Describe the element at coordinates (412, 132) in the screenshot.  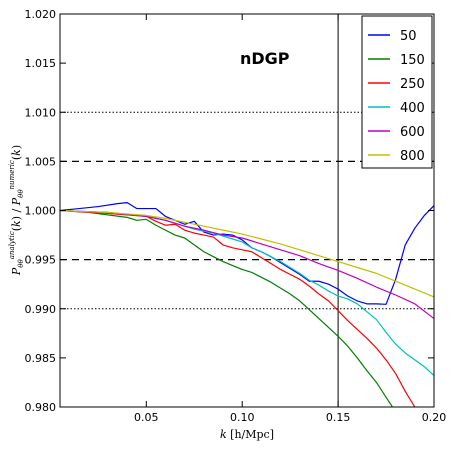
I see `legend-label-600: 600` at that location.